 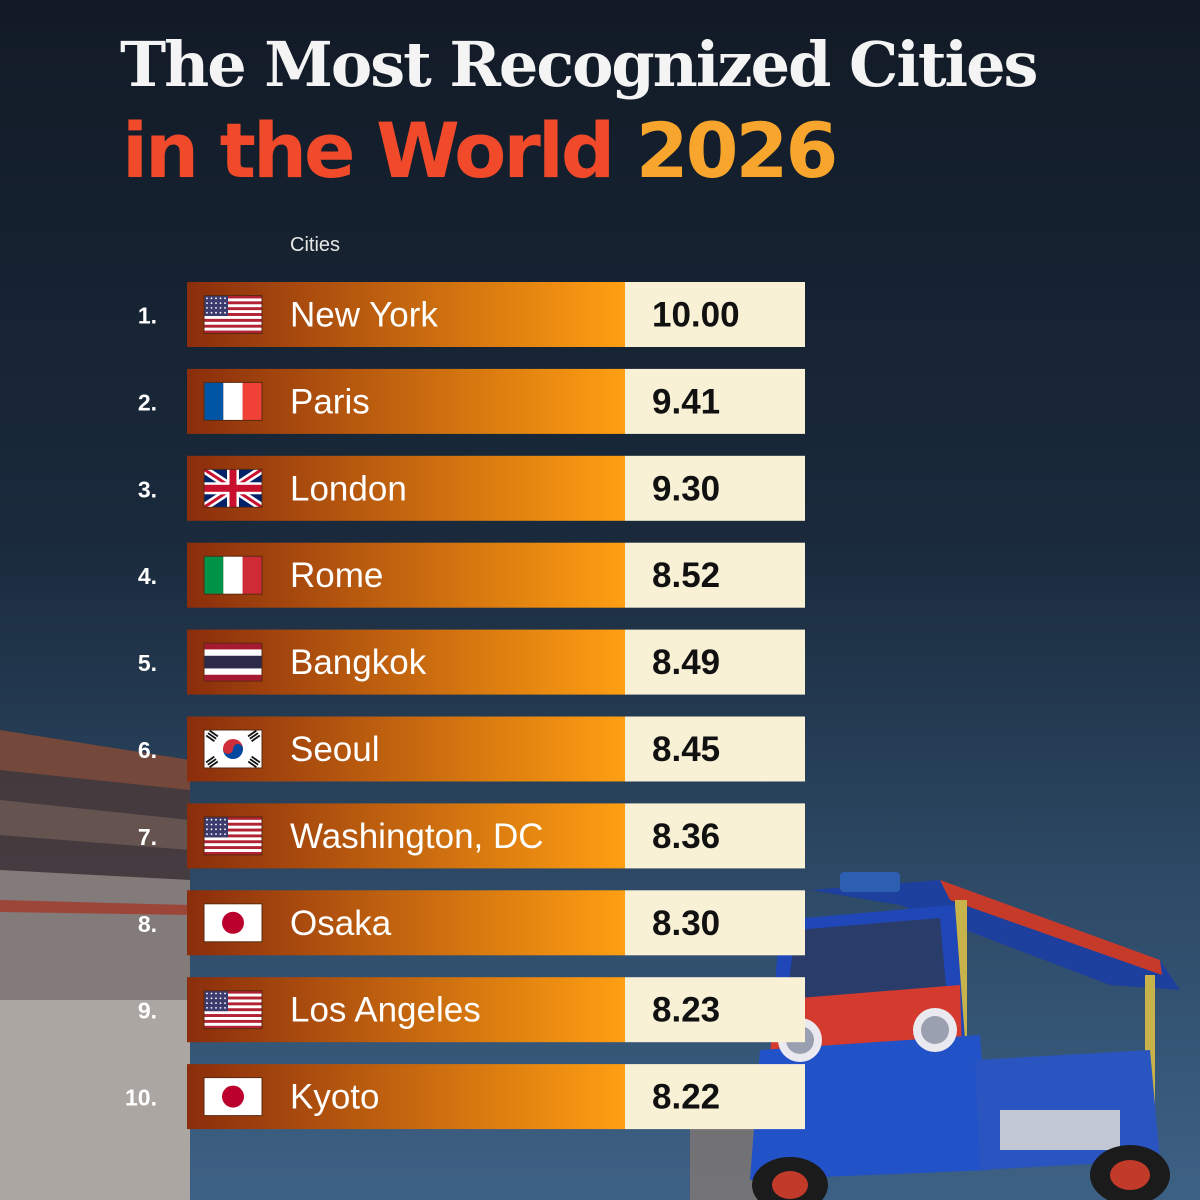 What do you see at coordinates (341, 923) in the screenshot?
I see `city-name: Osaka` at bounding box center [341, 923].